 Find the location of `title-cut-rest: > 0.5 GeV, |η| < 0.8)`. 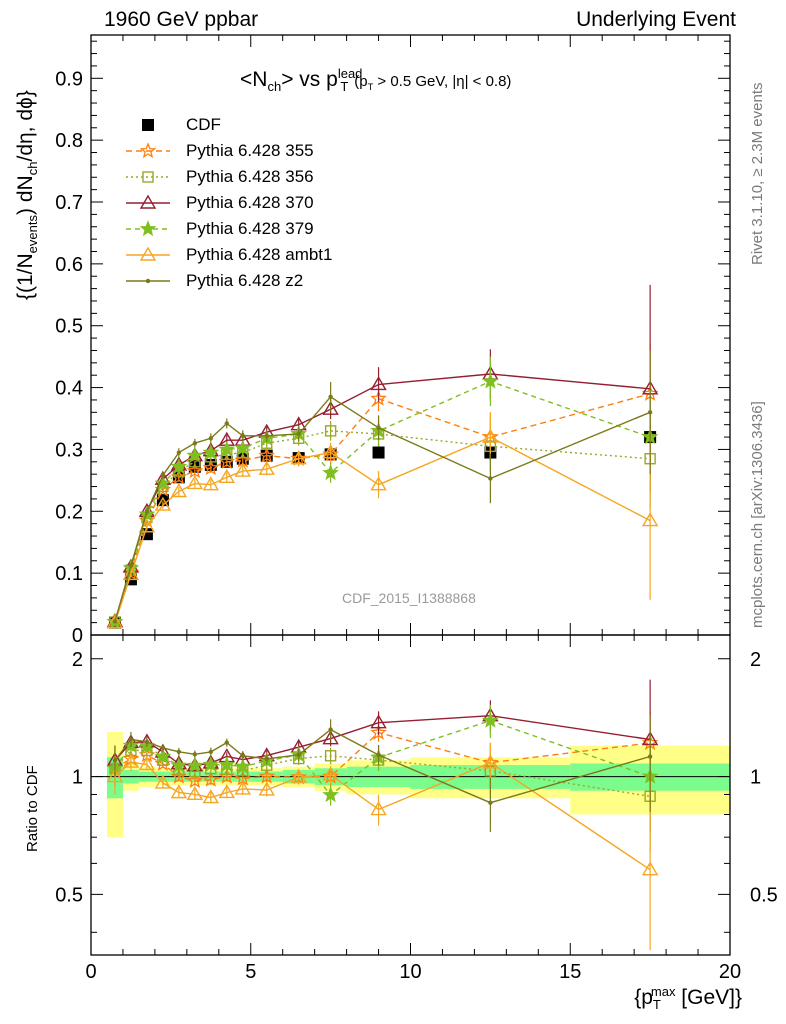

title-cut-rest: > 0.5 GeV, |η| < 0.8) is located at coordinates (442, 81).